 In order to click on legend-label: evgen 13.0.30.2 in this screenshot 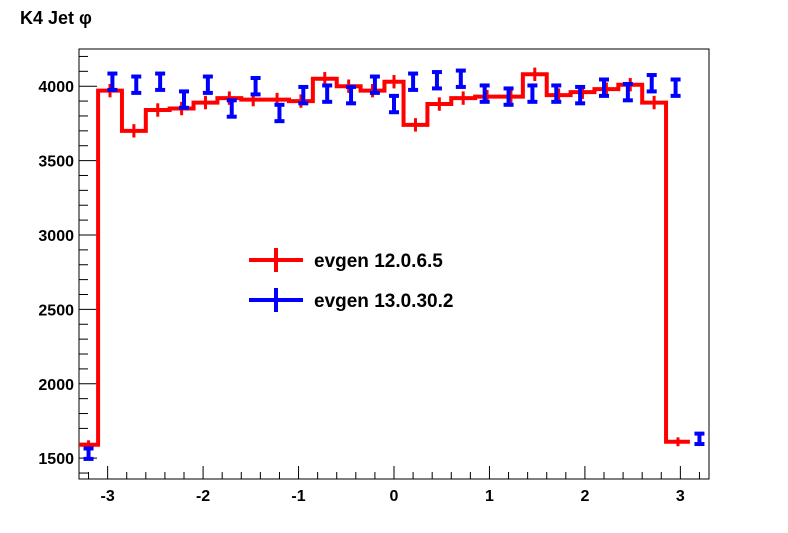, I will do `click(383, 301)`.